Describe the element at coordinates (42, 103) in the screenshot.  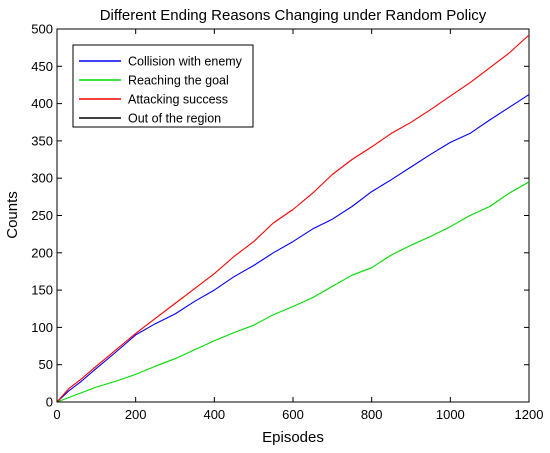
I see `y-tick-label: 400` at that location.